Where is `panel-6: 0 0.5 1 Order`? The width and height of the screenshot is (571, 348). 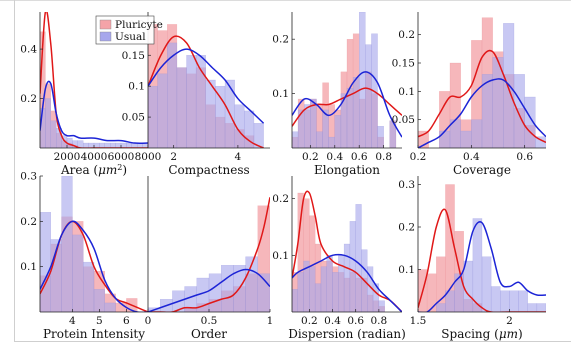 panel-6: 0 0.5 1 Order is located at coordinates (209, 258).